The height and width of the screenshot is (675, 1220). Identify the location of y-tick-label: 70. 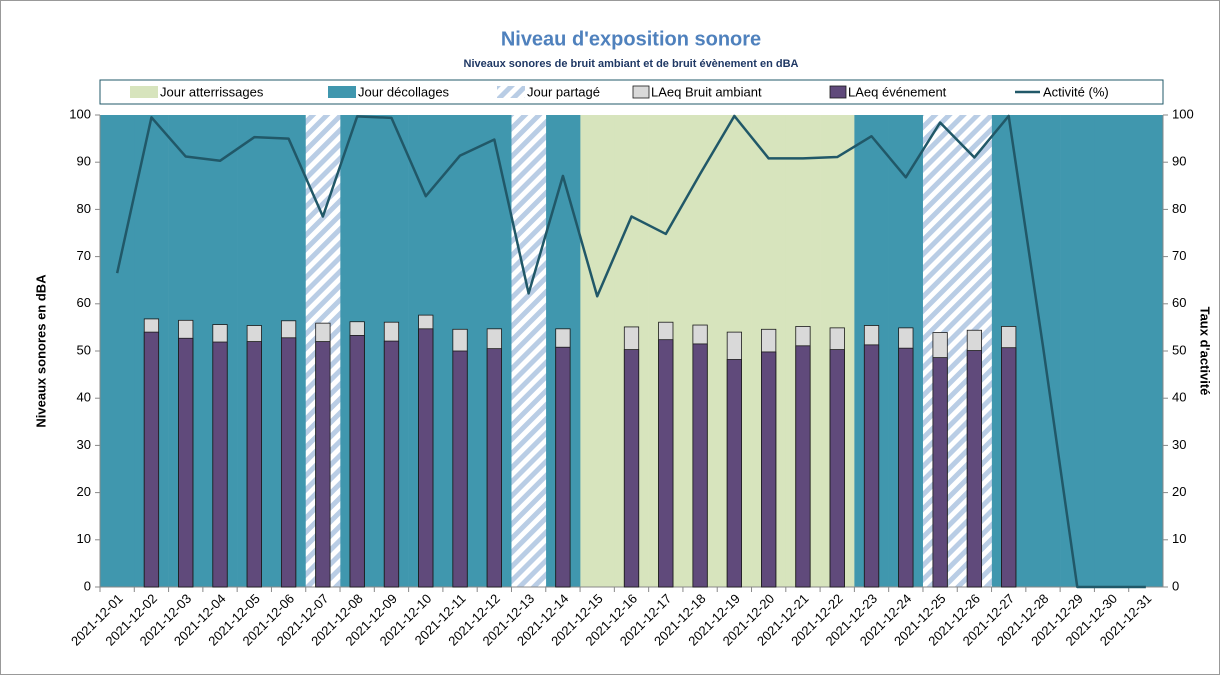
(84, 255).